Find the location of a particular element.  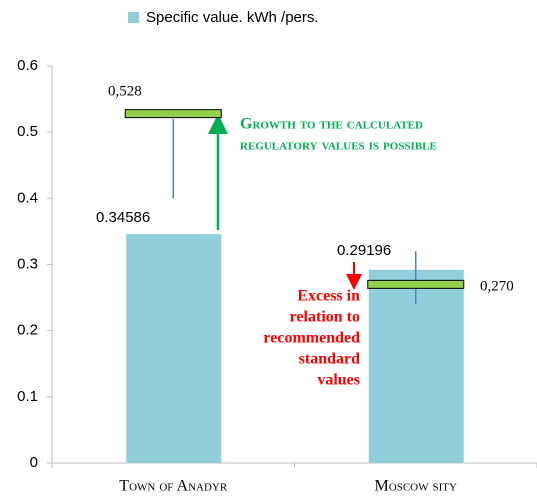

x-tick-label: Town of Anadyr is located at coordinates (173, 486).